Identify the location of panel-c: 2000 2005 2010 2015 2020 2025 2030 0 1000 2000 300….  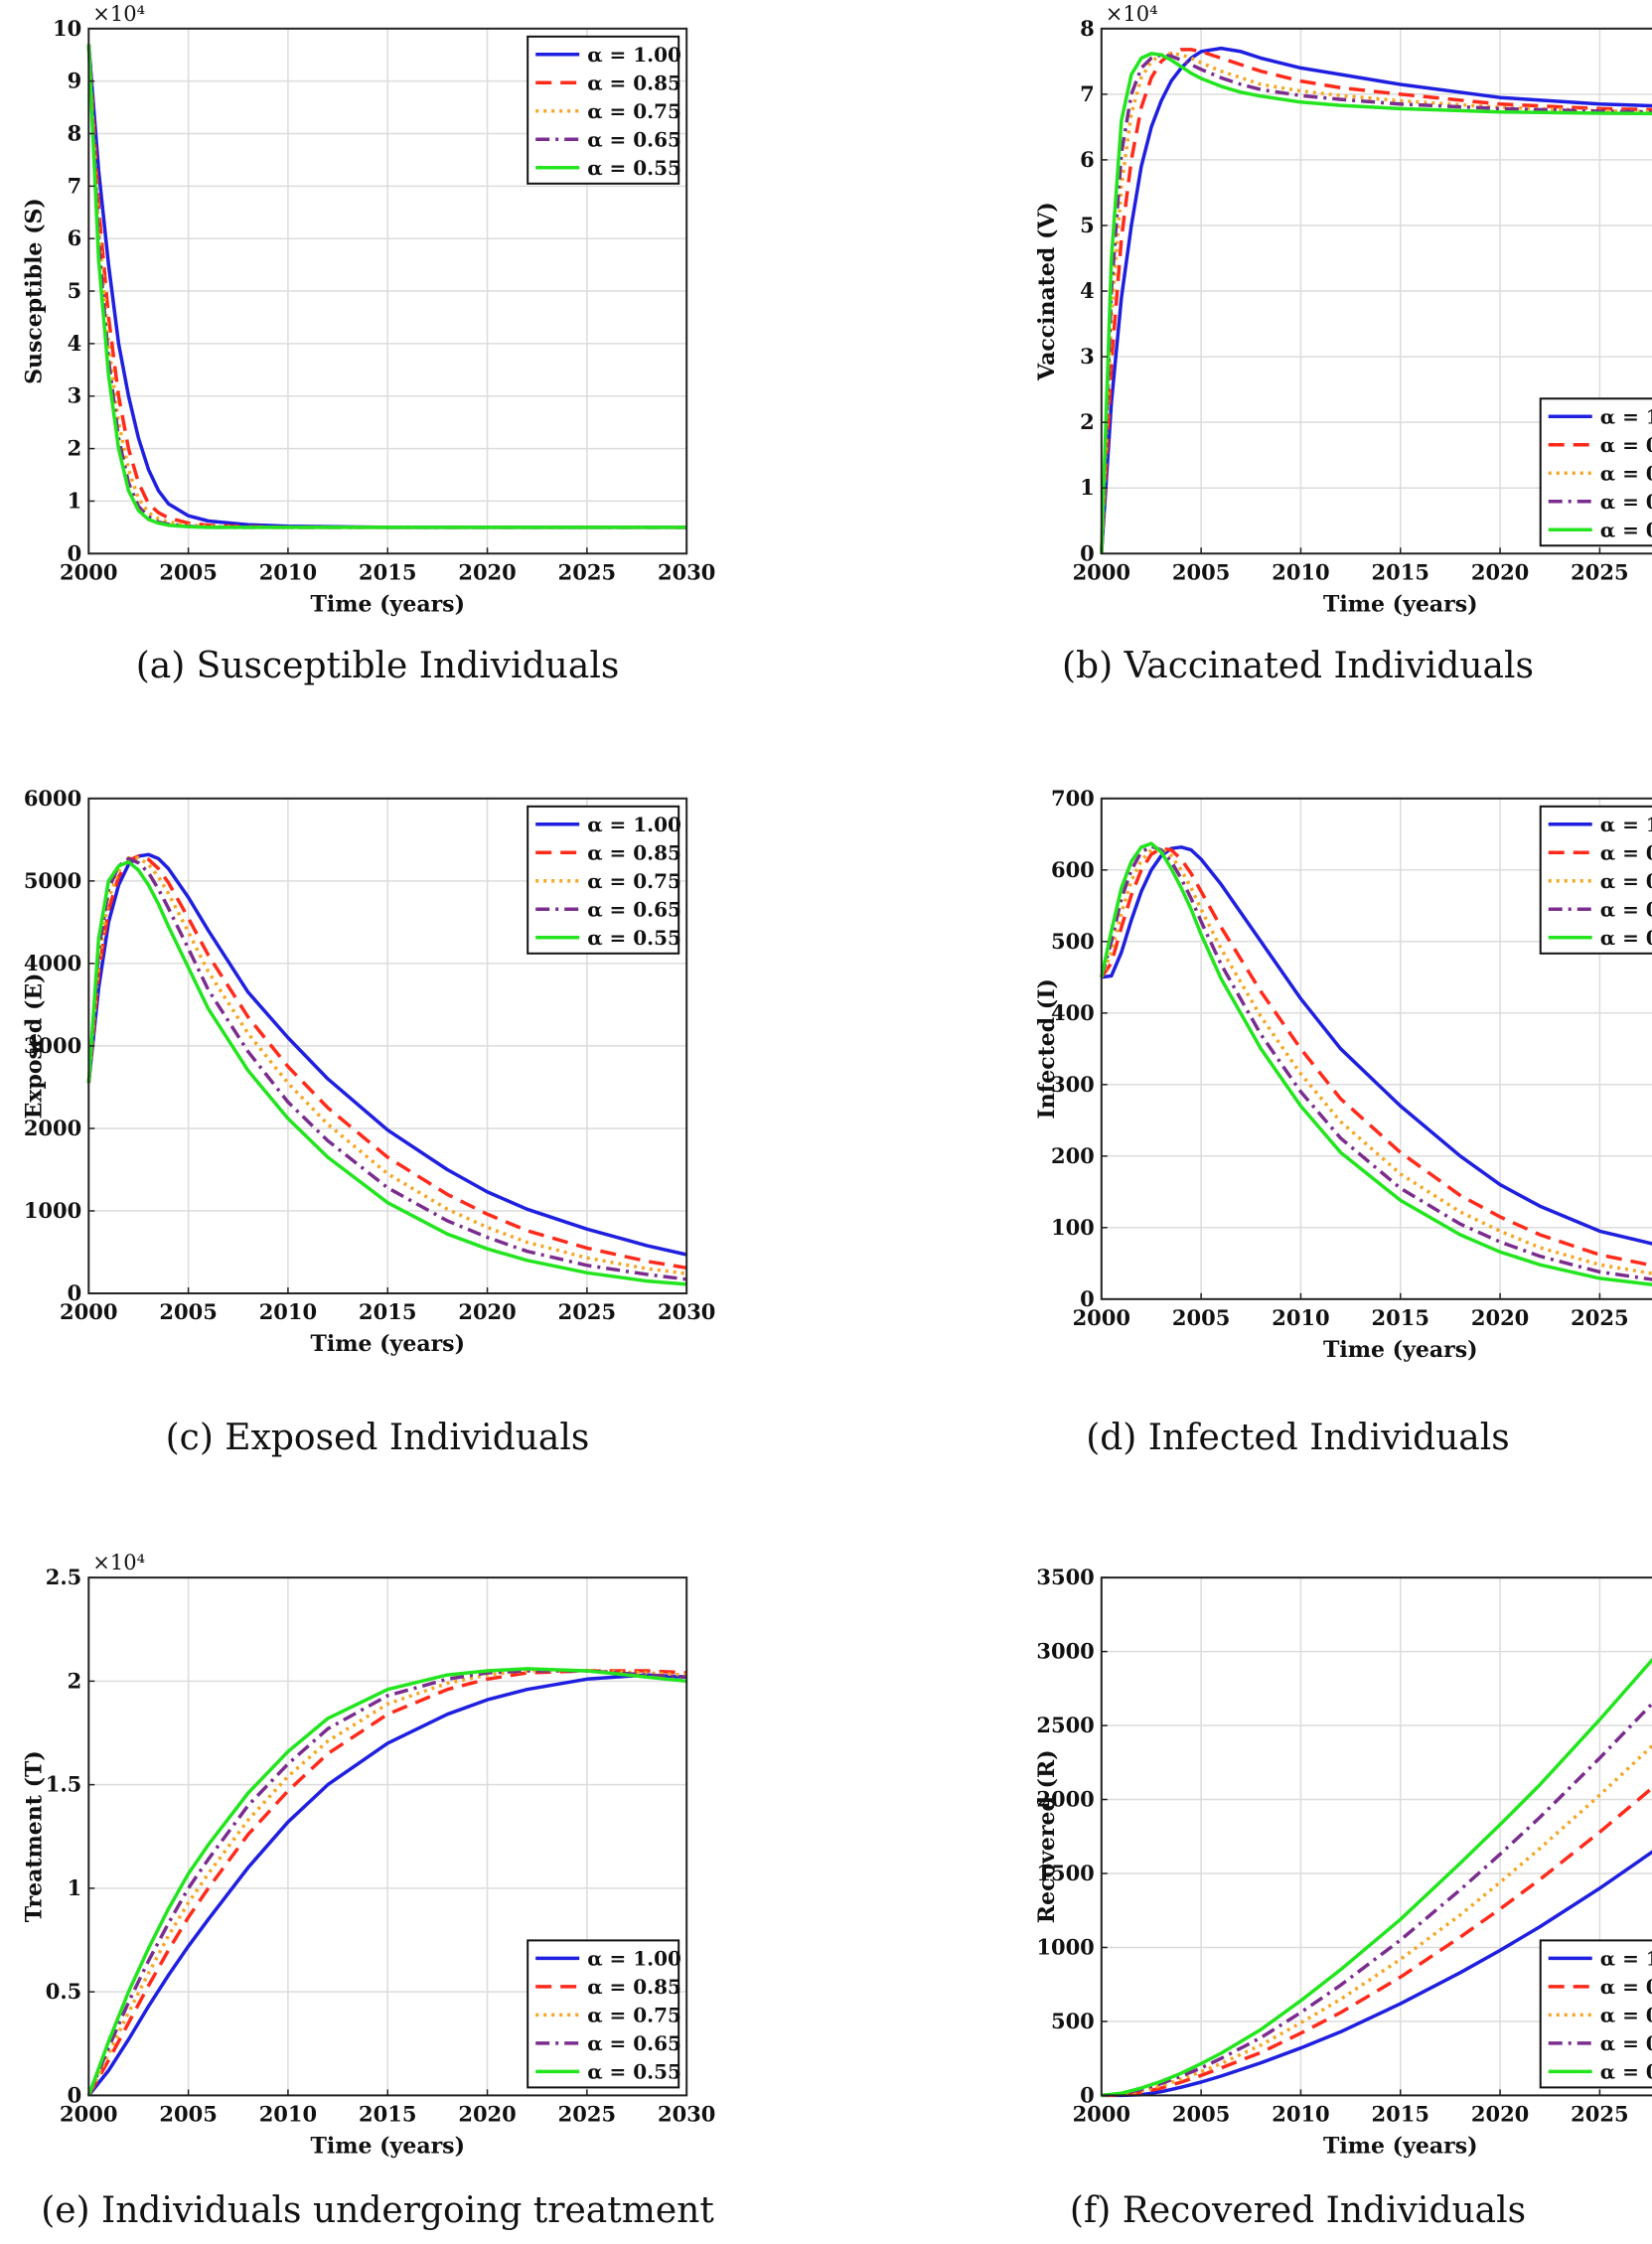
(378, 1132).